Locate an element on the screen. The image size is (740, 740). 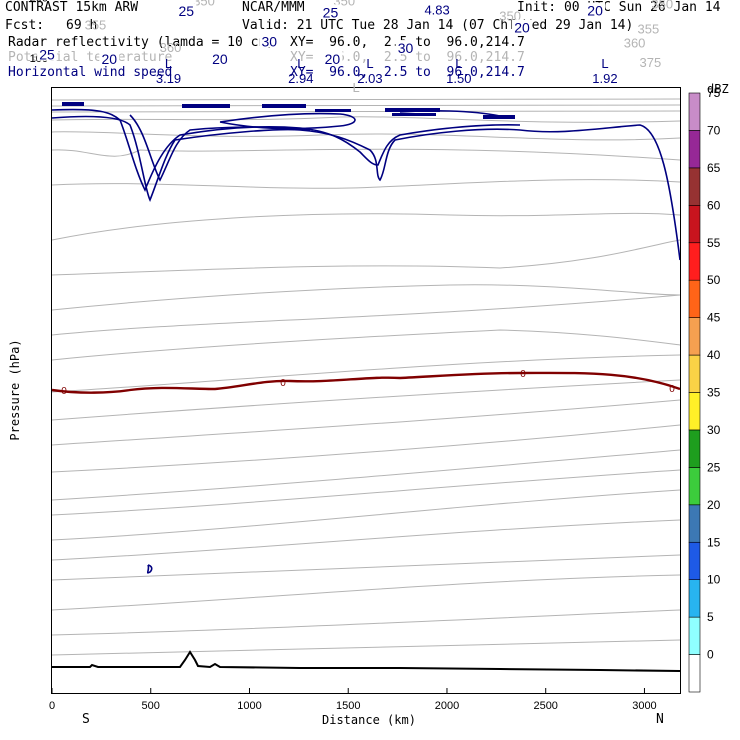
colorbar-level-label: 45 is located at coordinates (714, 318).